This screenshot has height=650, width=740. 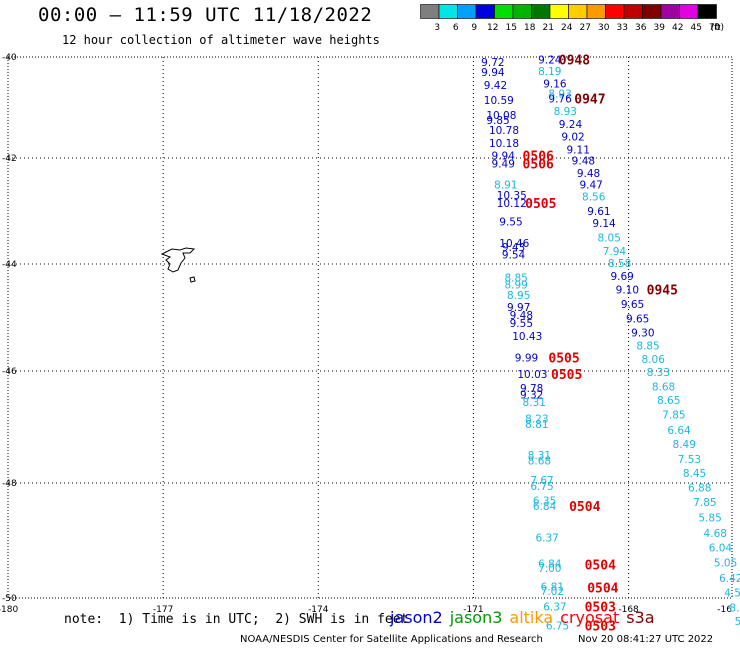 I want to click on wave-height-value: 9.02, so click(x=572, y=137).